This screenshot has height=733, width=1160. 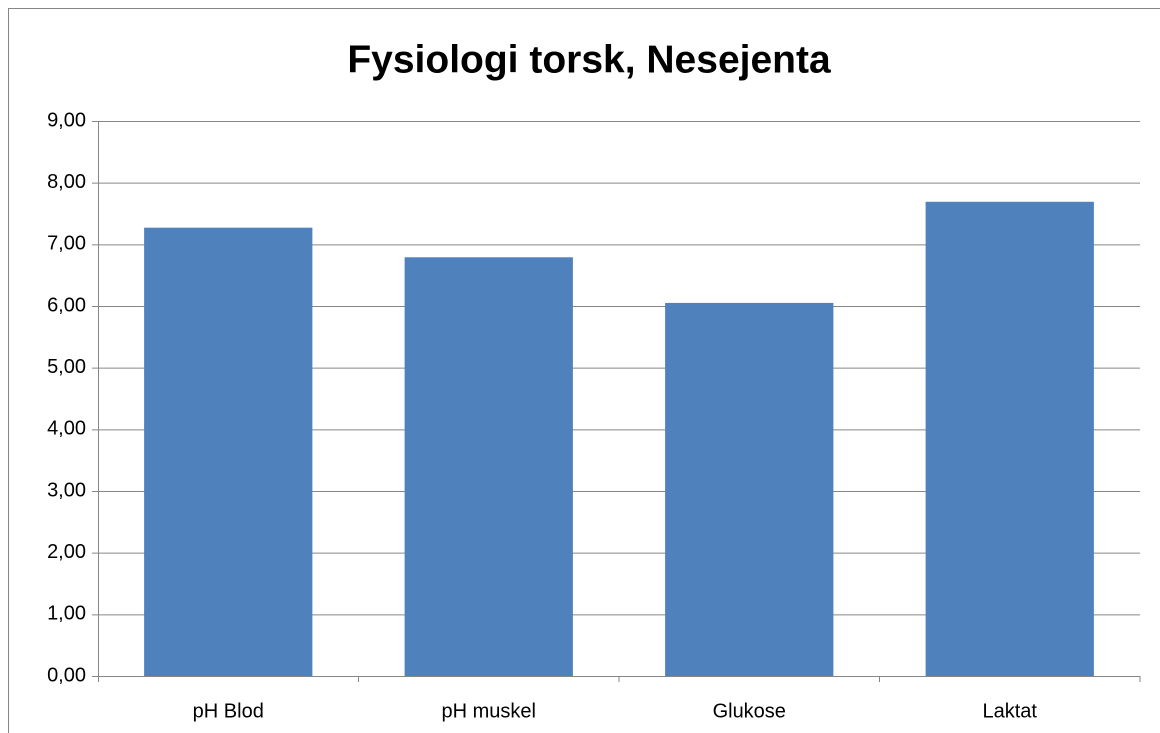 What do you see at coordinates (66, 614) in the screenshot?
I see `y-tick-label: 1,00` at bounding box center [66, 614].